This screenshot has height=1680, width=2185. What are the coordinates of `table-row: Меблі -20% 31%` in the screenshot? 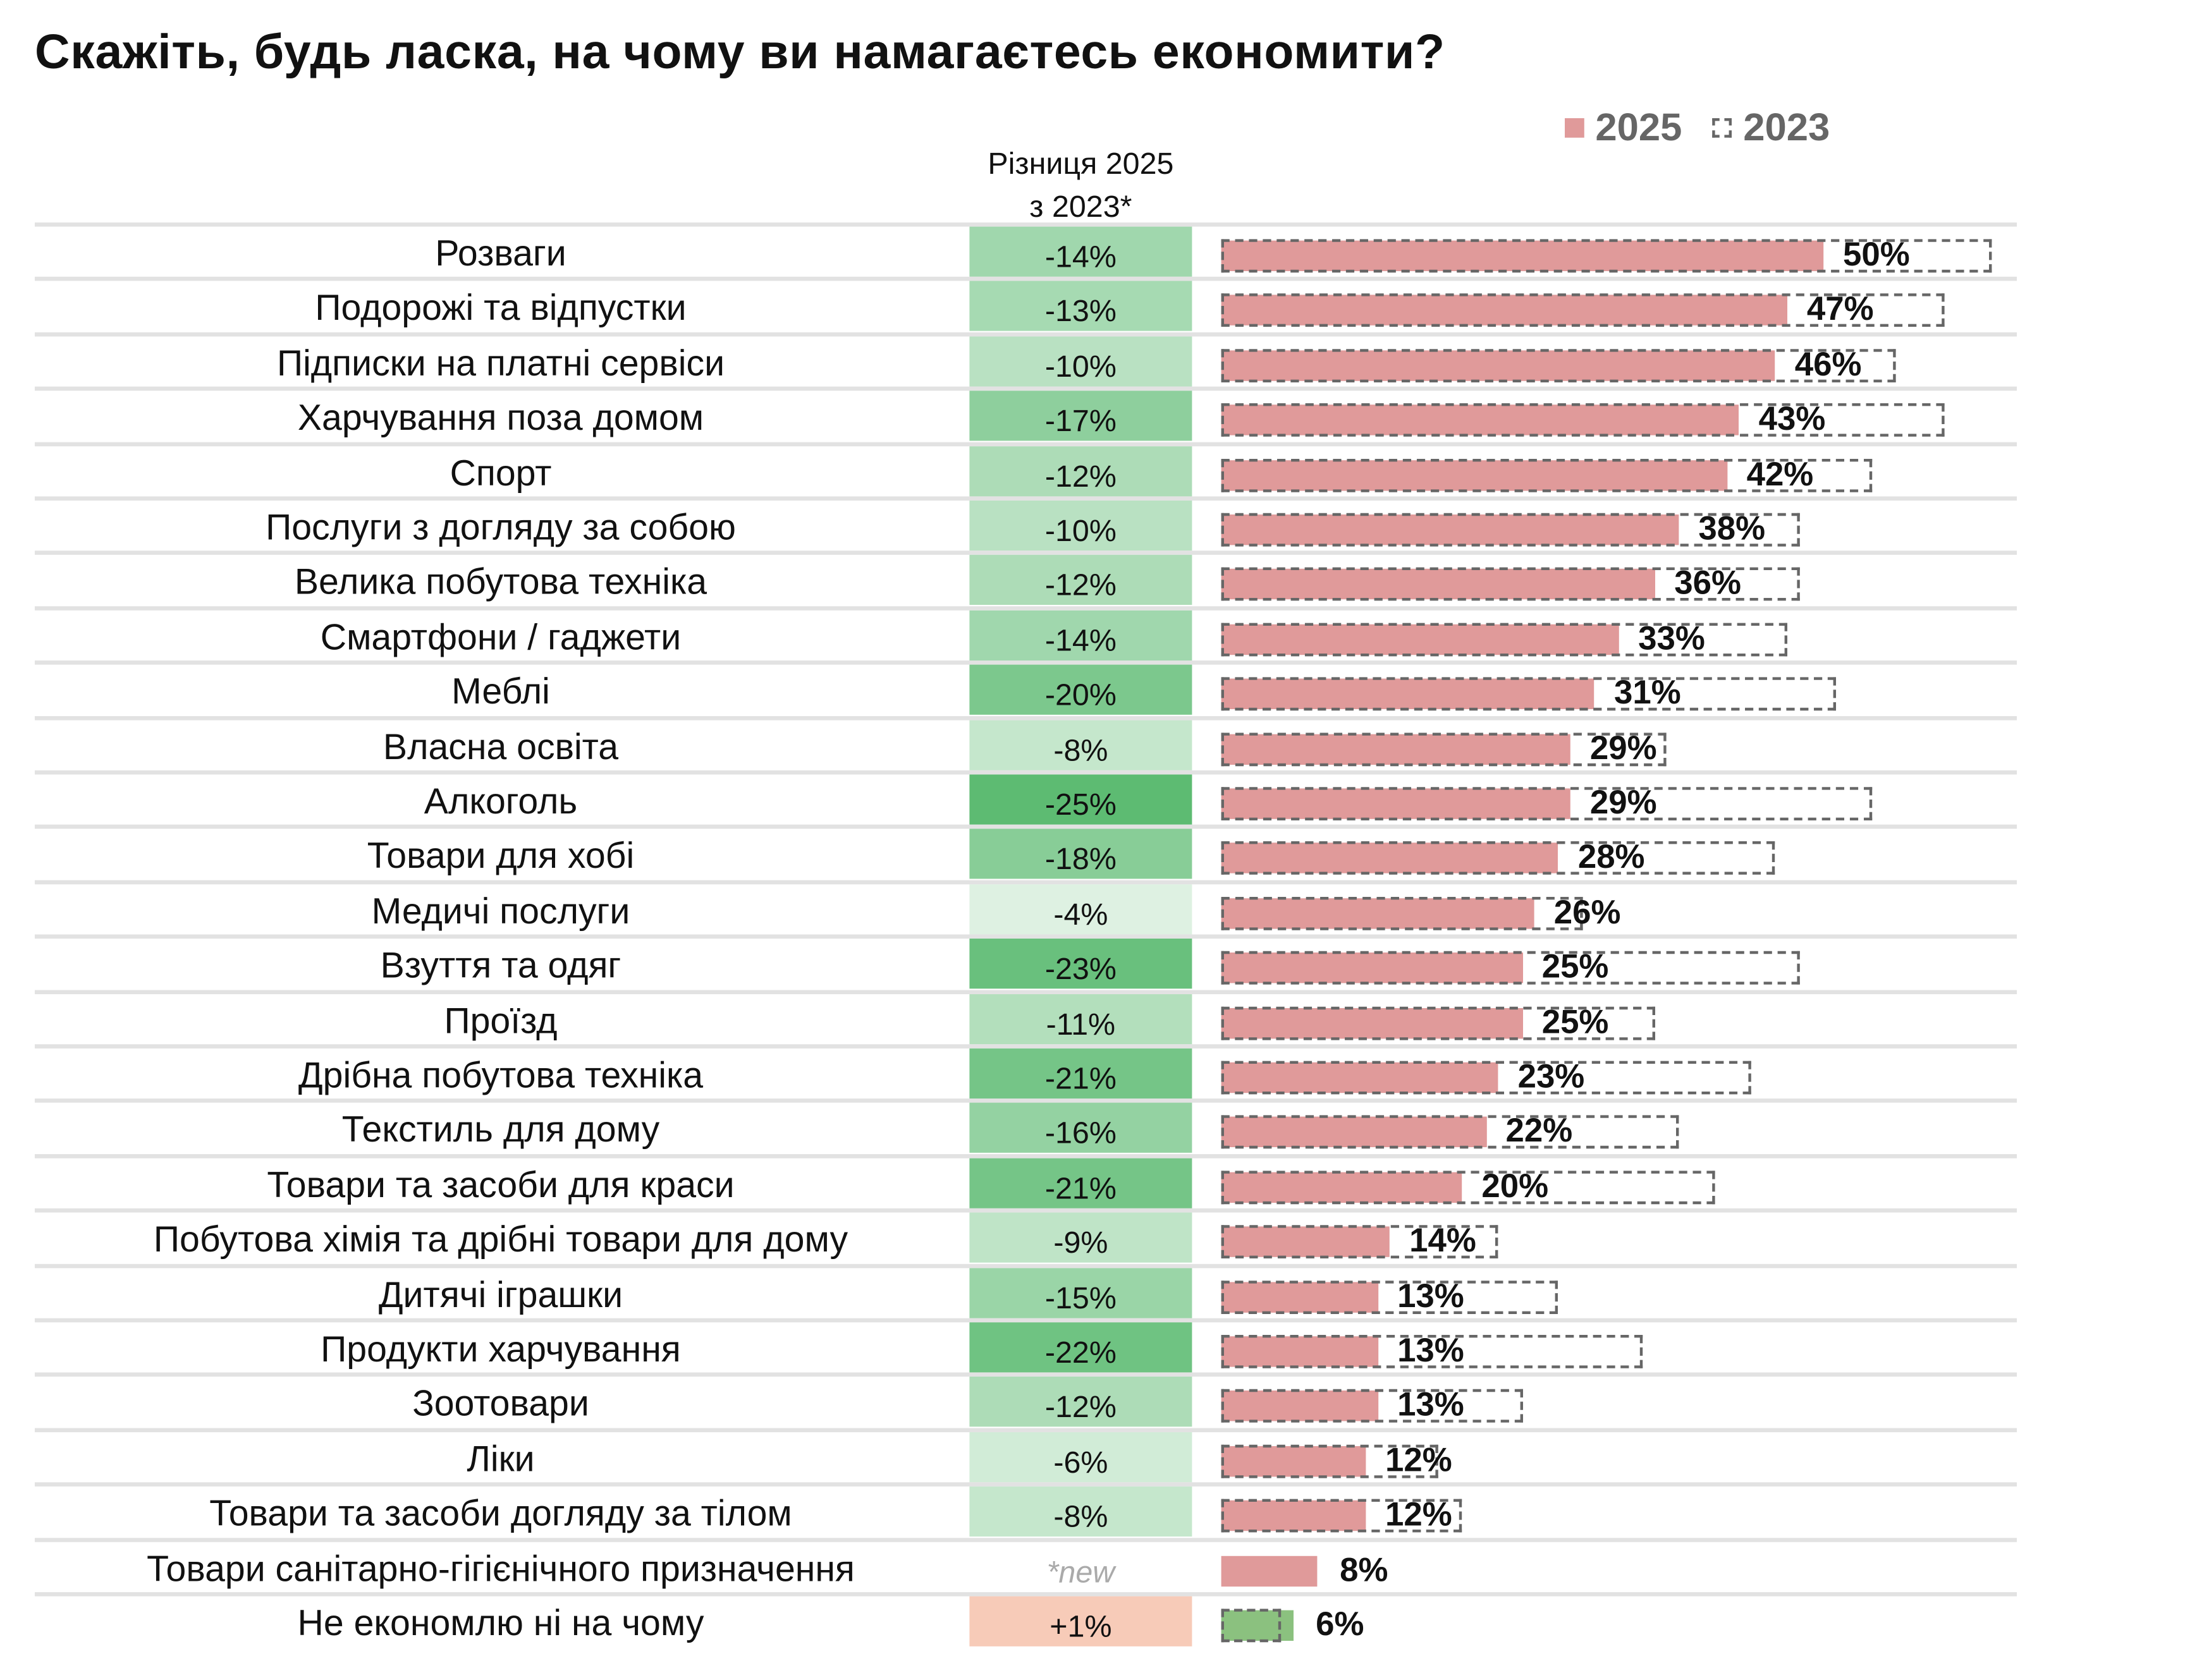 It's located at (1026, 687).